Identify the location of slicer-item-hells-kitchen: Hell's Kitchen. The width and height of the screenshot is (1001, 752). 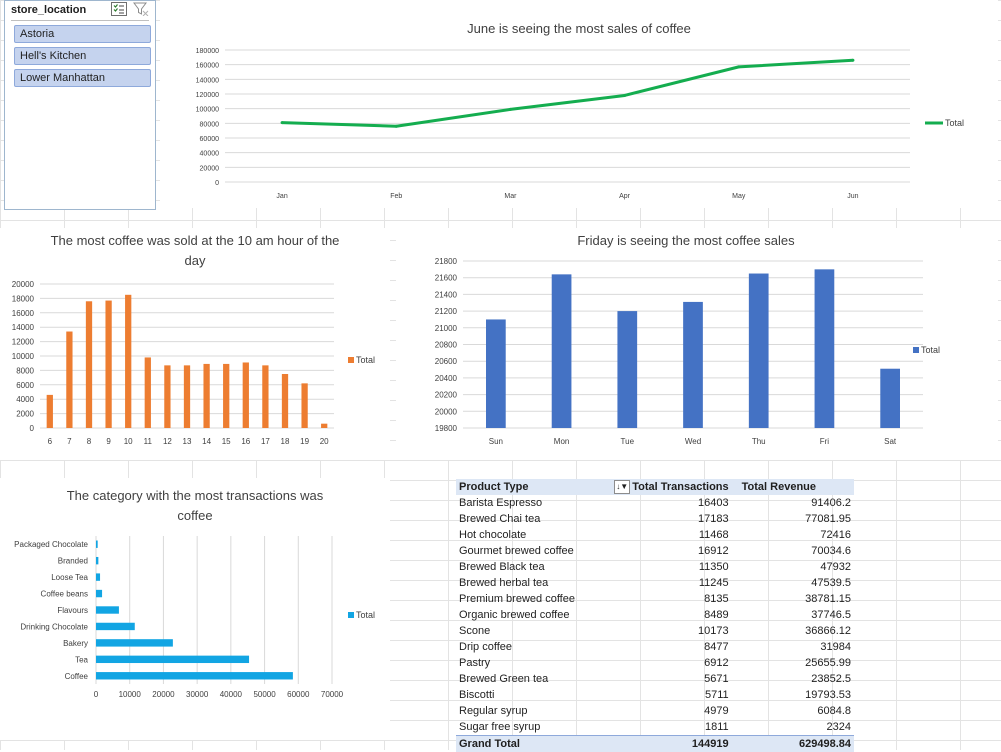
(82, 56).